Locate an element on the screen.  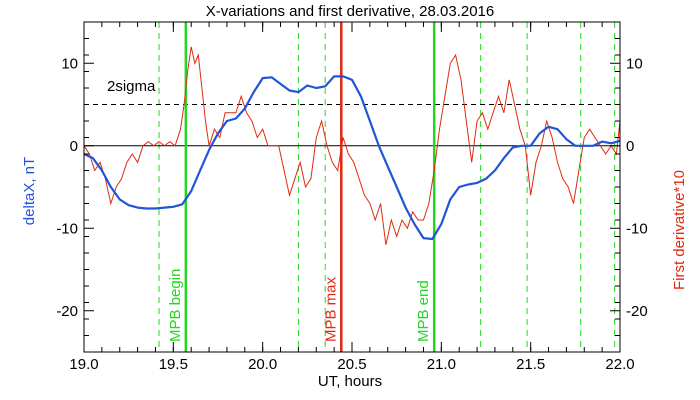
y-tick-label-left: 0 is located at coordinates (74, 146).